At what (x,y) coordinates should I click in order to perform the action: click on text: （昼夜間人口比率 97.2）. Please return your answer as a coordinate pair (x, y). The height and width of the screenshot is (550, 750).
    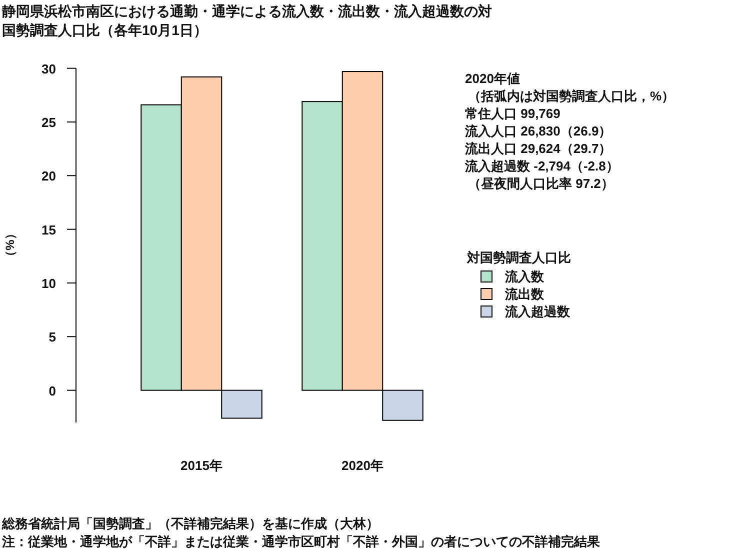
    Looking at the image, I should click on (541, 183).